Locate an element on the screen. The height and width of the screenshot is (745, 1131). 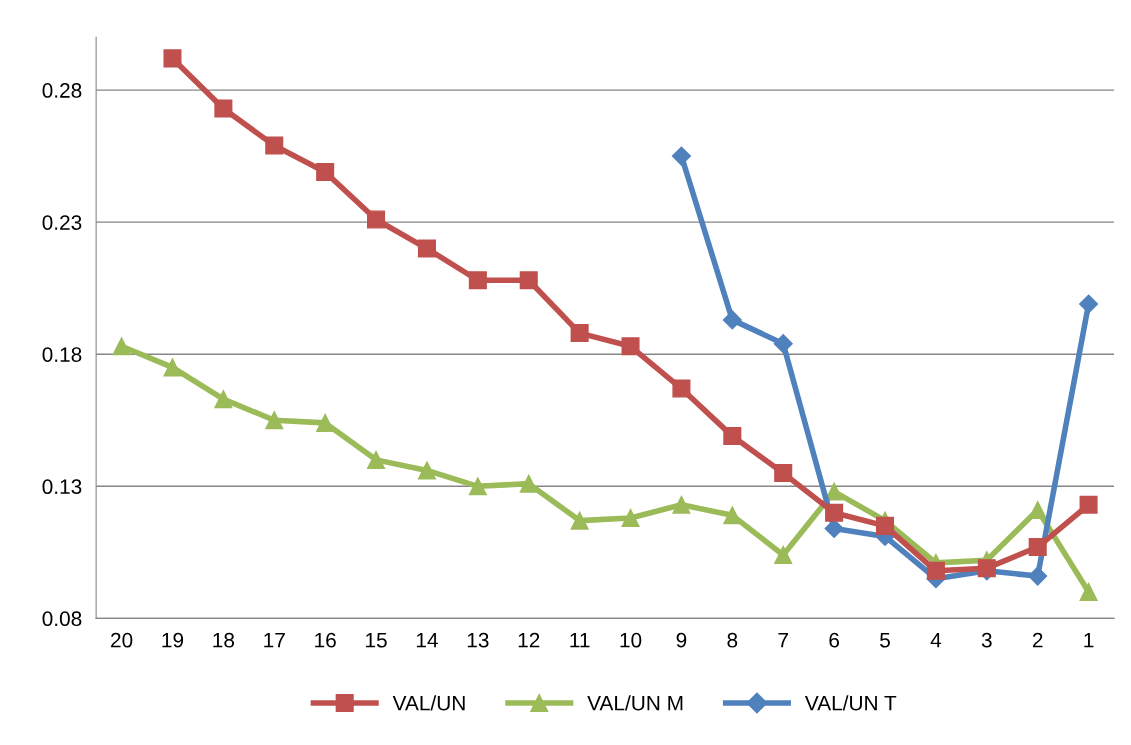
x-tick-label: 6 is located at coordinates (834, 640).